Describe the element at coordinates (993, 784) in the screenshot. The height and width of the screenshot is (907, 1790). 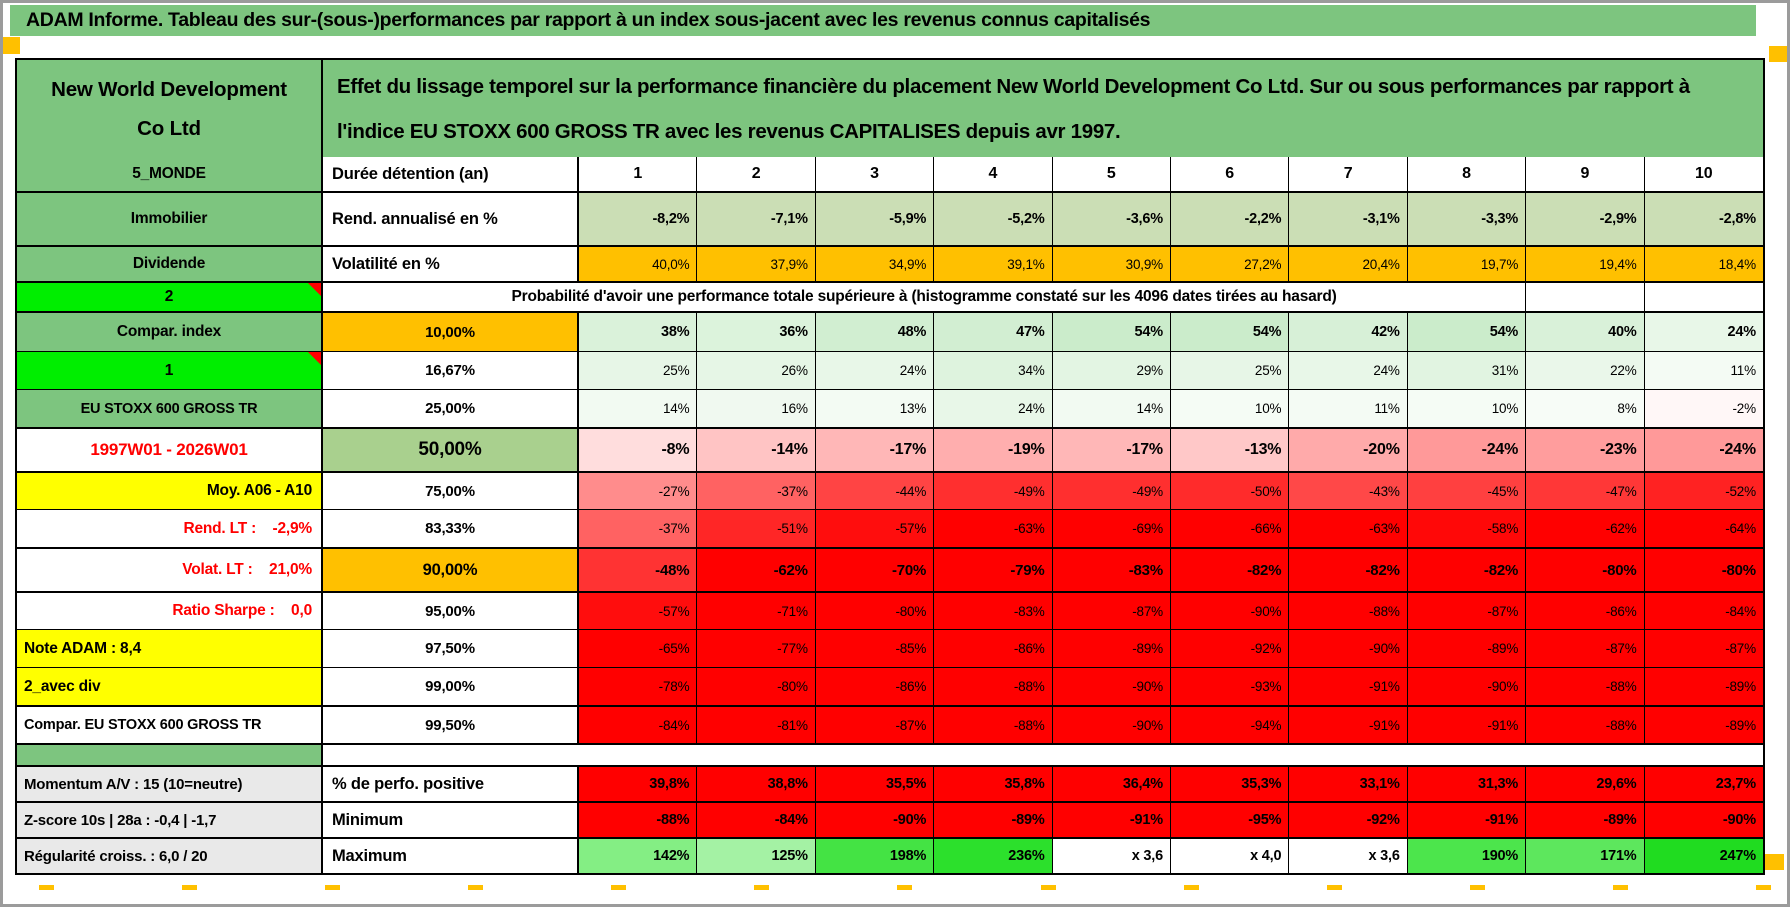
I see `data-cell: 35,8%` at that location.